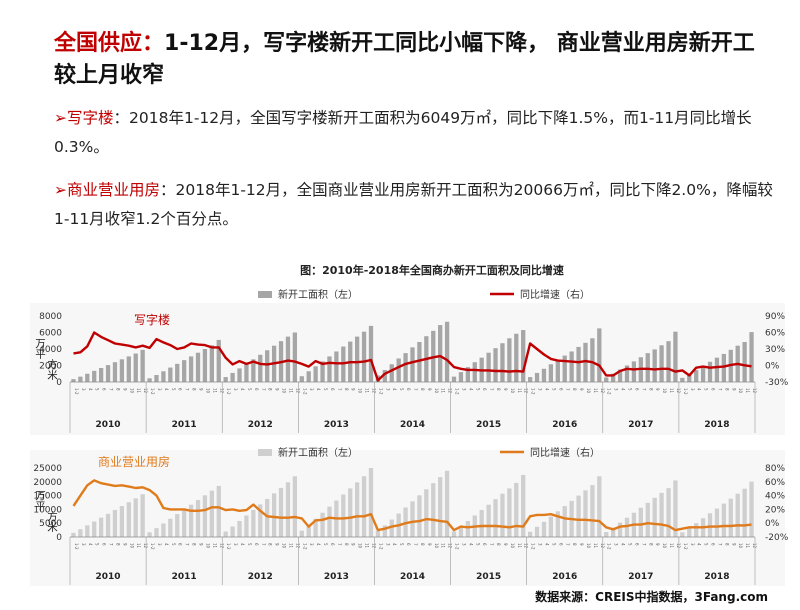 The width and height of the screenshot is (800, 610). I want to click on y-axis-label: 万平方米, so click(46, 359).